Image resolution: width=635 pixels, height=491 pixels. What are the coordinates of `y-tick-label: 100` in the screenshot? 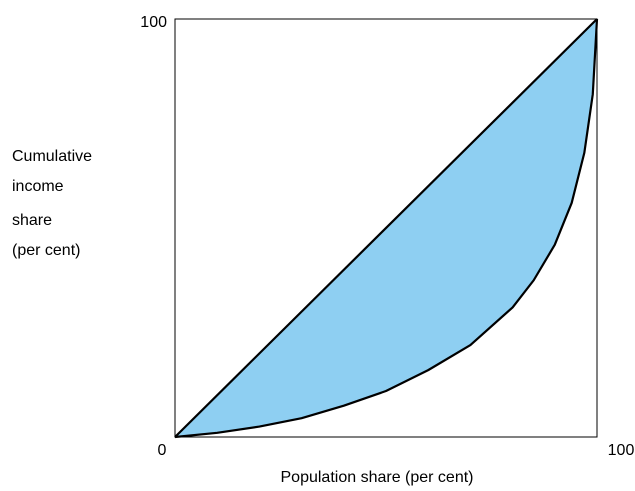 It's located at (153, 22).